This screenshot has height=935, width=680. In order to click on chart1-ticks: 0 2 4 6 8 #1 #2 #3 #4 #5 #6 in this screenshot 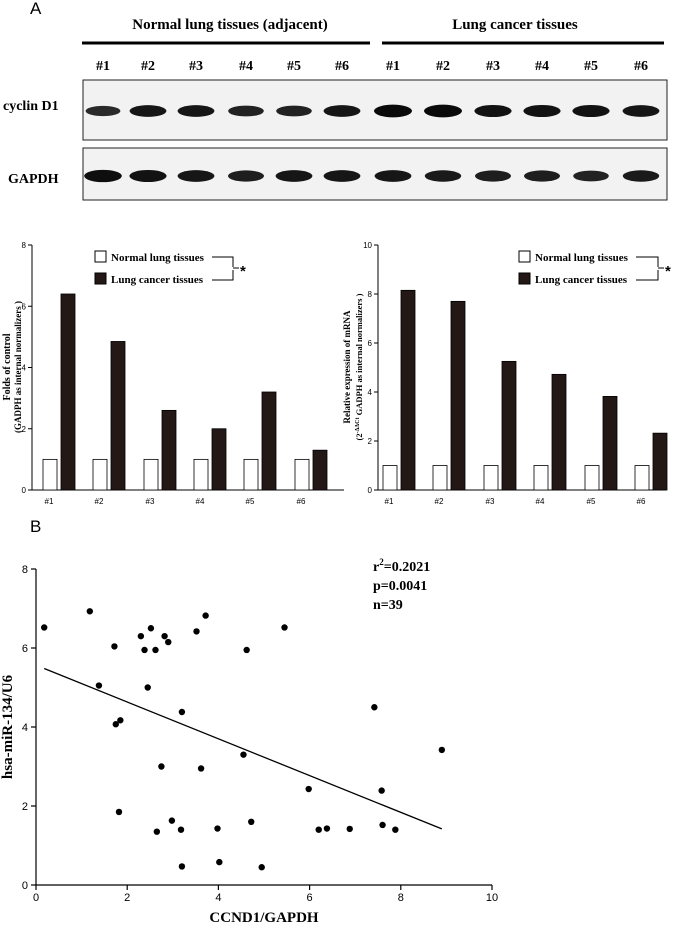, I will do `click(164, 373)`.